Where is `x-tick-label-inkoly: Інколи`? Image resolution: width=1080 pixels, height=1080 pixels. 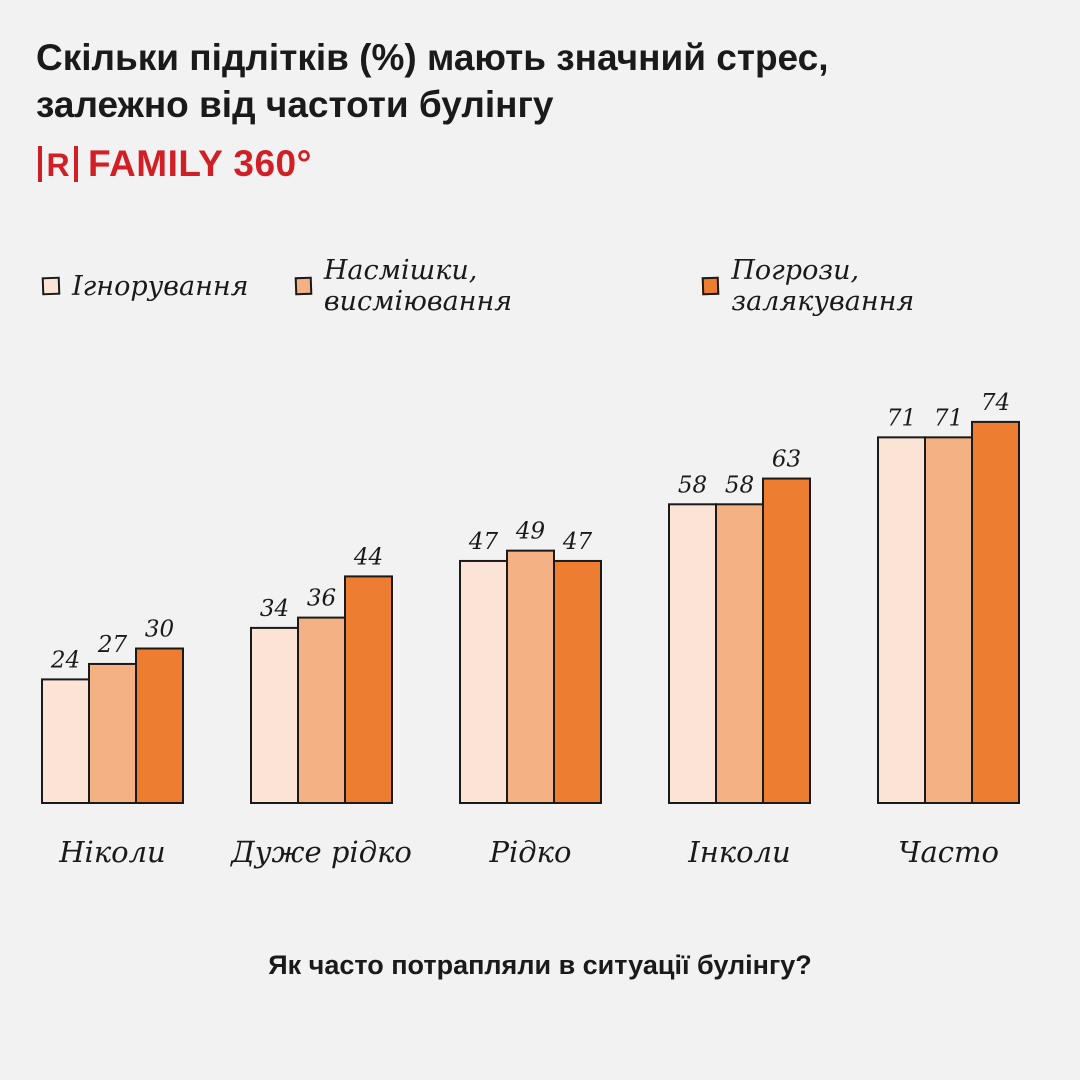
x-tick-label-inkoly: Інколи is located at coordinates (738, 852).